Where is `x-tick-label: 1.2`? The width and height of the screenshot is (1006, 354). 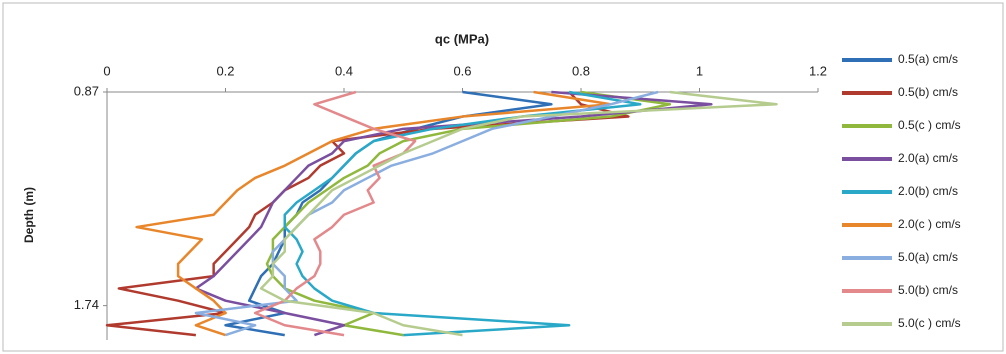 x-tick-label: 1.2 is located at coordinates (818, 70).